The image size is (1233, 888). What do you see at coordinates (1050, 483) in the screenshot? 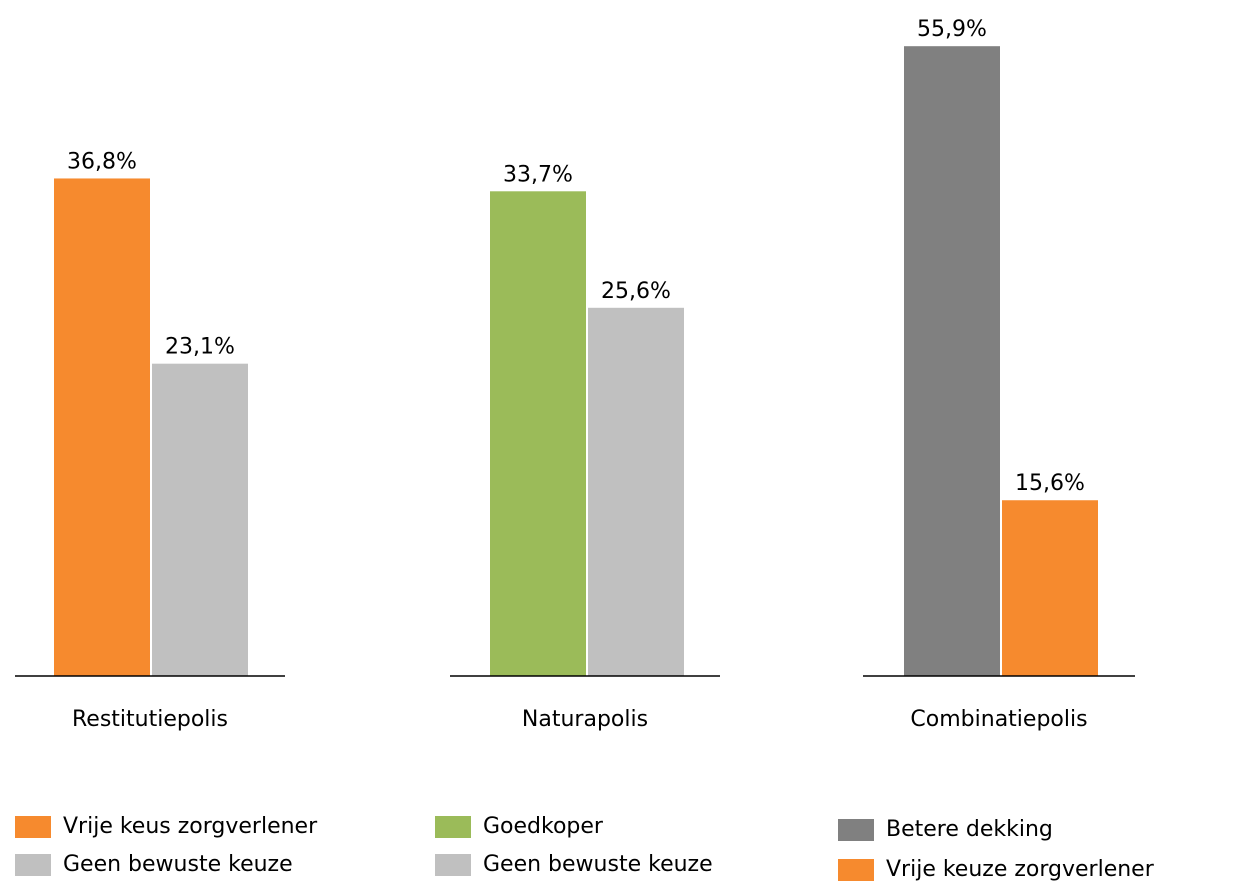
I see `value-label: 15,6%` at bounding box center [1050, 483].